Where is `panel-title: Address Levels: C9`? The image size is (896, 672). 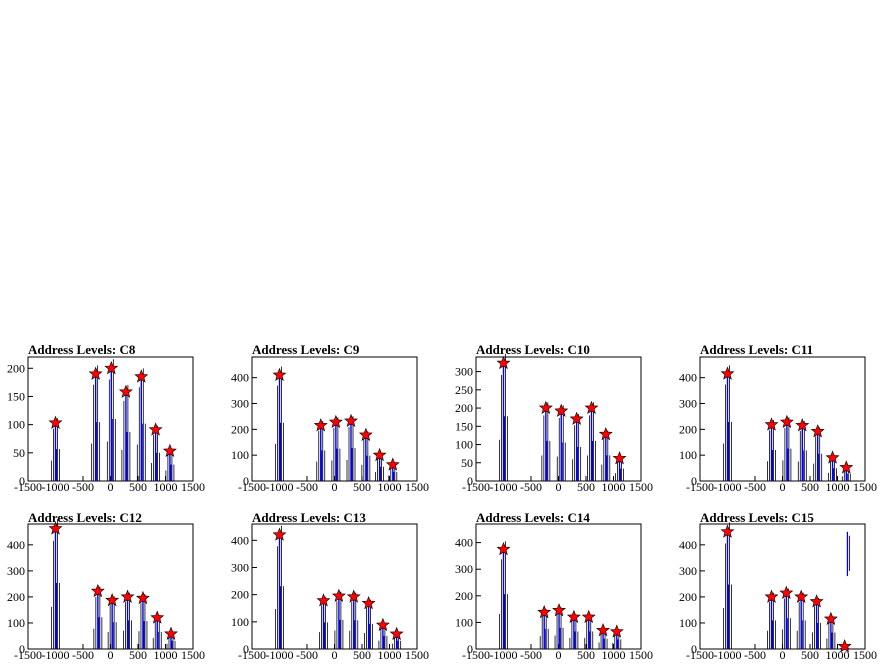
panel-title: Address Levels: C9 is located at coordinates (306, 349).